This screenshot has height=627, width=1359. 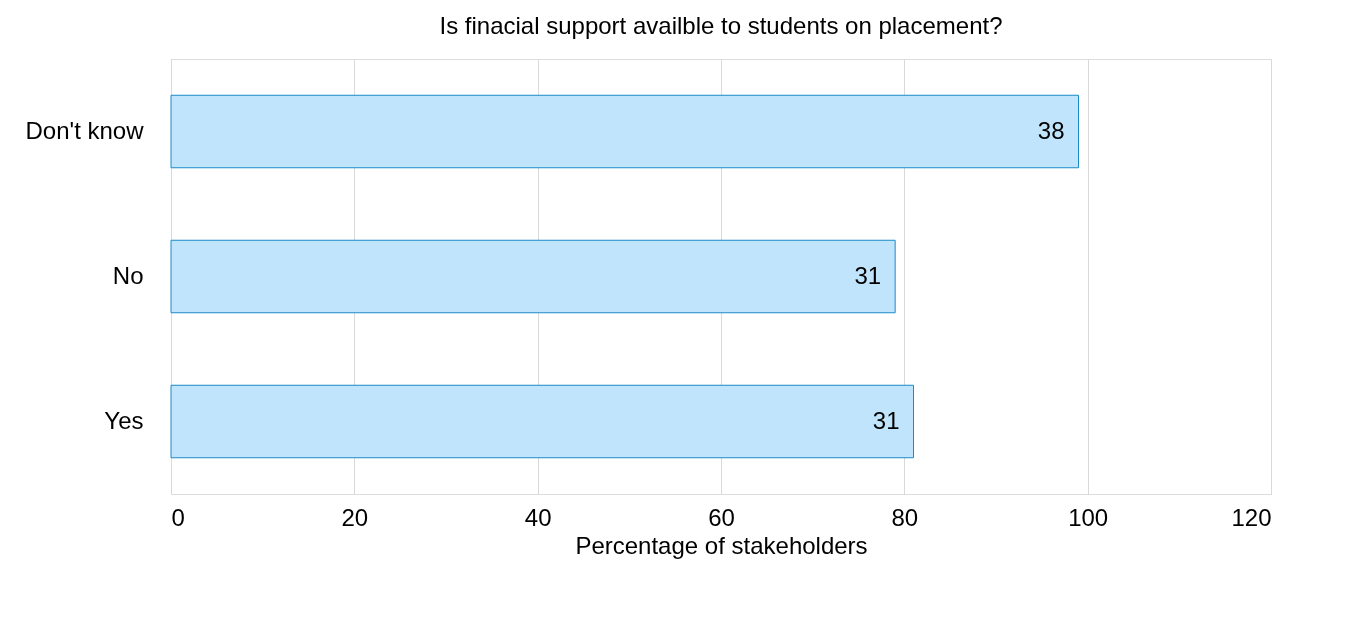 I want to click on x-tick-label: 100, so click(x=1088, y=517).